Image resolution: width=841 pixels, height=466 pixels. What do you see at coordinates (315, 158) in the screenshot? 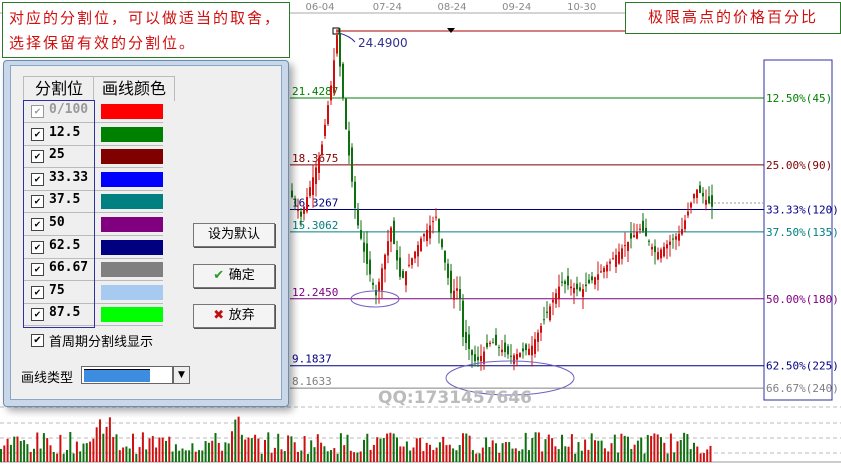
I see `fib-level-price: 18.3675` at bounding box center [315, 158].